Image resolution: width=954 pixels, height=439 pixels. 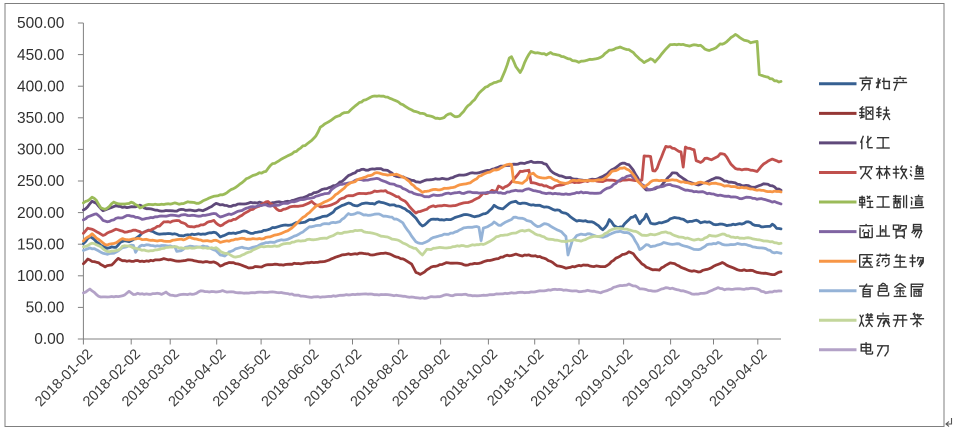 What do you see at coordinates (41, 55) in the screenshot?
I see `svg-text: 450.00` at bounding box center [41, 55].